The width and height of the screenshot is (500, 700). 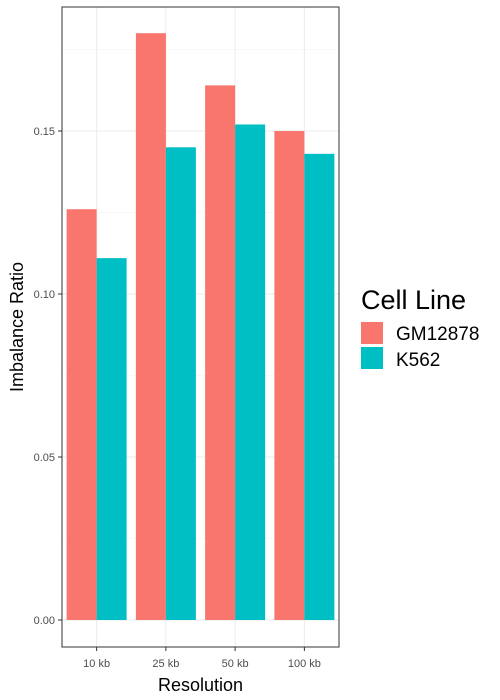 What do you see at coordinates (304, 664) in the screenshot?
I see `x-tick-label: 100 kb` at bounding box center [304, 664].